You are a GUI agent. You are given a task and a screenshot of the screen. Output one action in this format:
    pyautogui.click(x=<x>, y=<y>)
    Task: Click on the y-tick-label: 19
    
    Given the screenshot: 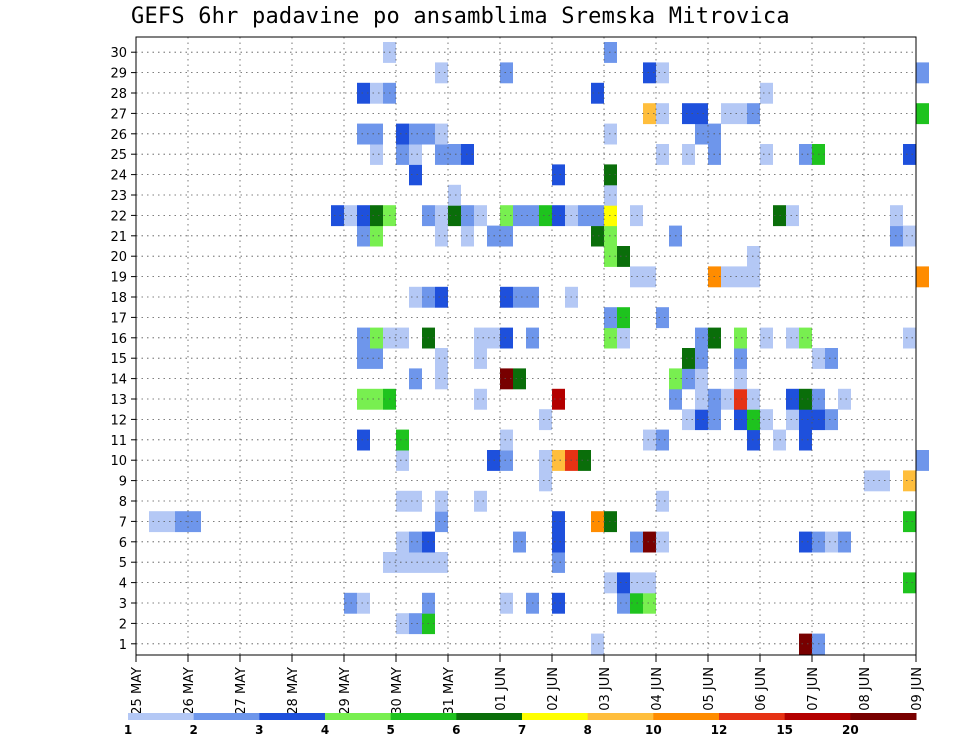 What is the action you would take?
    pyautogui.click(x=118, y=278)
    